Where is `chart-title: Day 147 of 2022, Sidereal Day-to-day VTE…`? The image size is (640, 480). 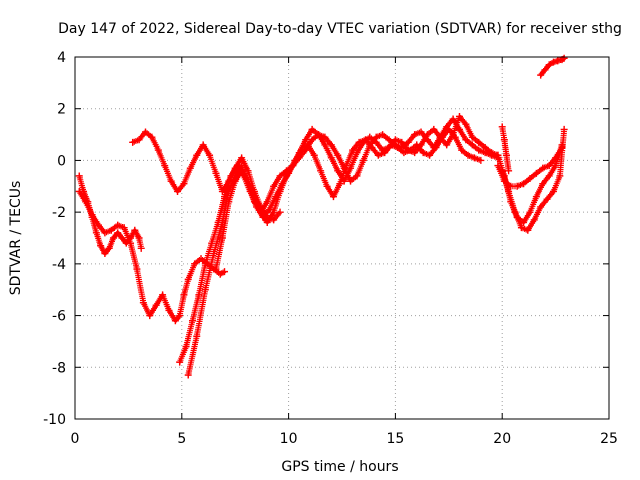 chart-title: Day 147 of 2022, Sidereal Day-to-day VTE… is located at coordinates (340, 29).